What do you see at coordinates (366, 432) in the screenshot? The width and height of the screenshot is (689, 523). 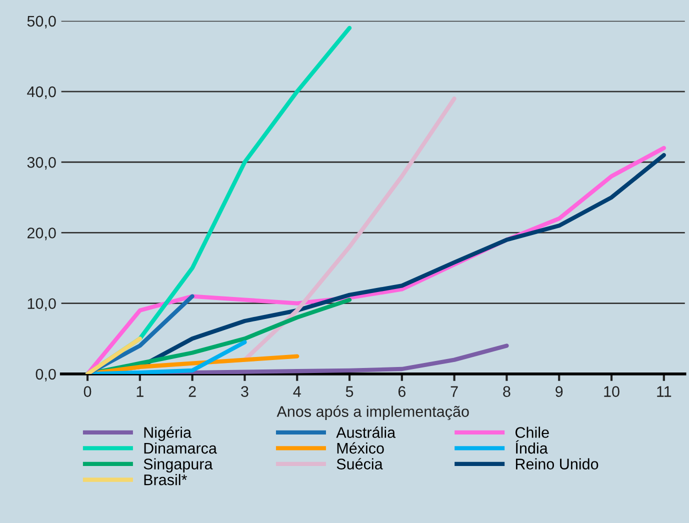 I see `legend-label: Austrália` at bounding box center [366, 432].